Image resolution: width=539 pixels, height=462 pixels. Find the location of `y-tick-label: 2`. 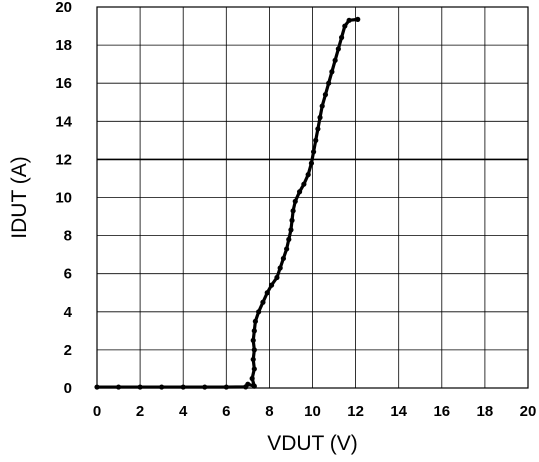

y-tick-label: 2 is located at coordinates (68, 350).